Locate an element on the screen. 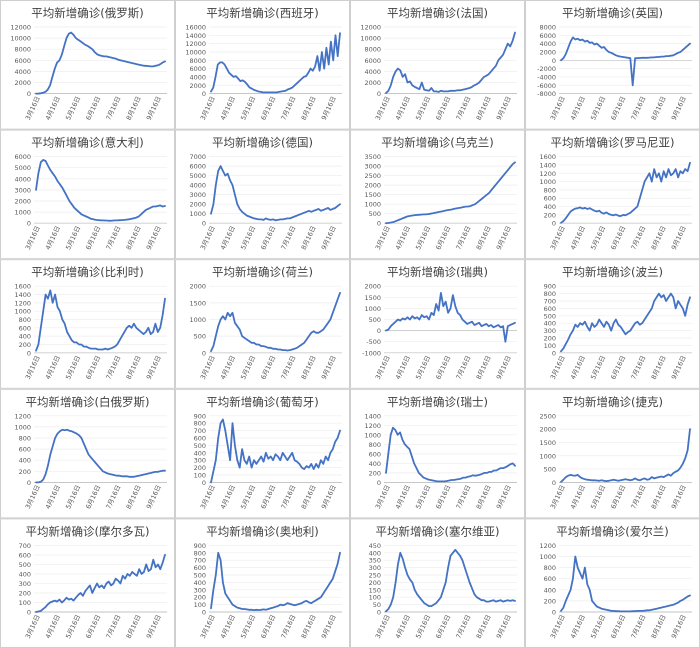  y-tick-label: 14000 is located at coordinates (195, 36).